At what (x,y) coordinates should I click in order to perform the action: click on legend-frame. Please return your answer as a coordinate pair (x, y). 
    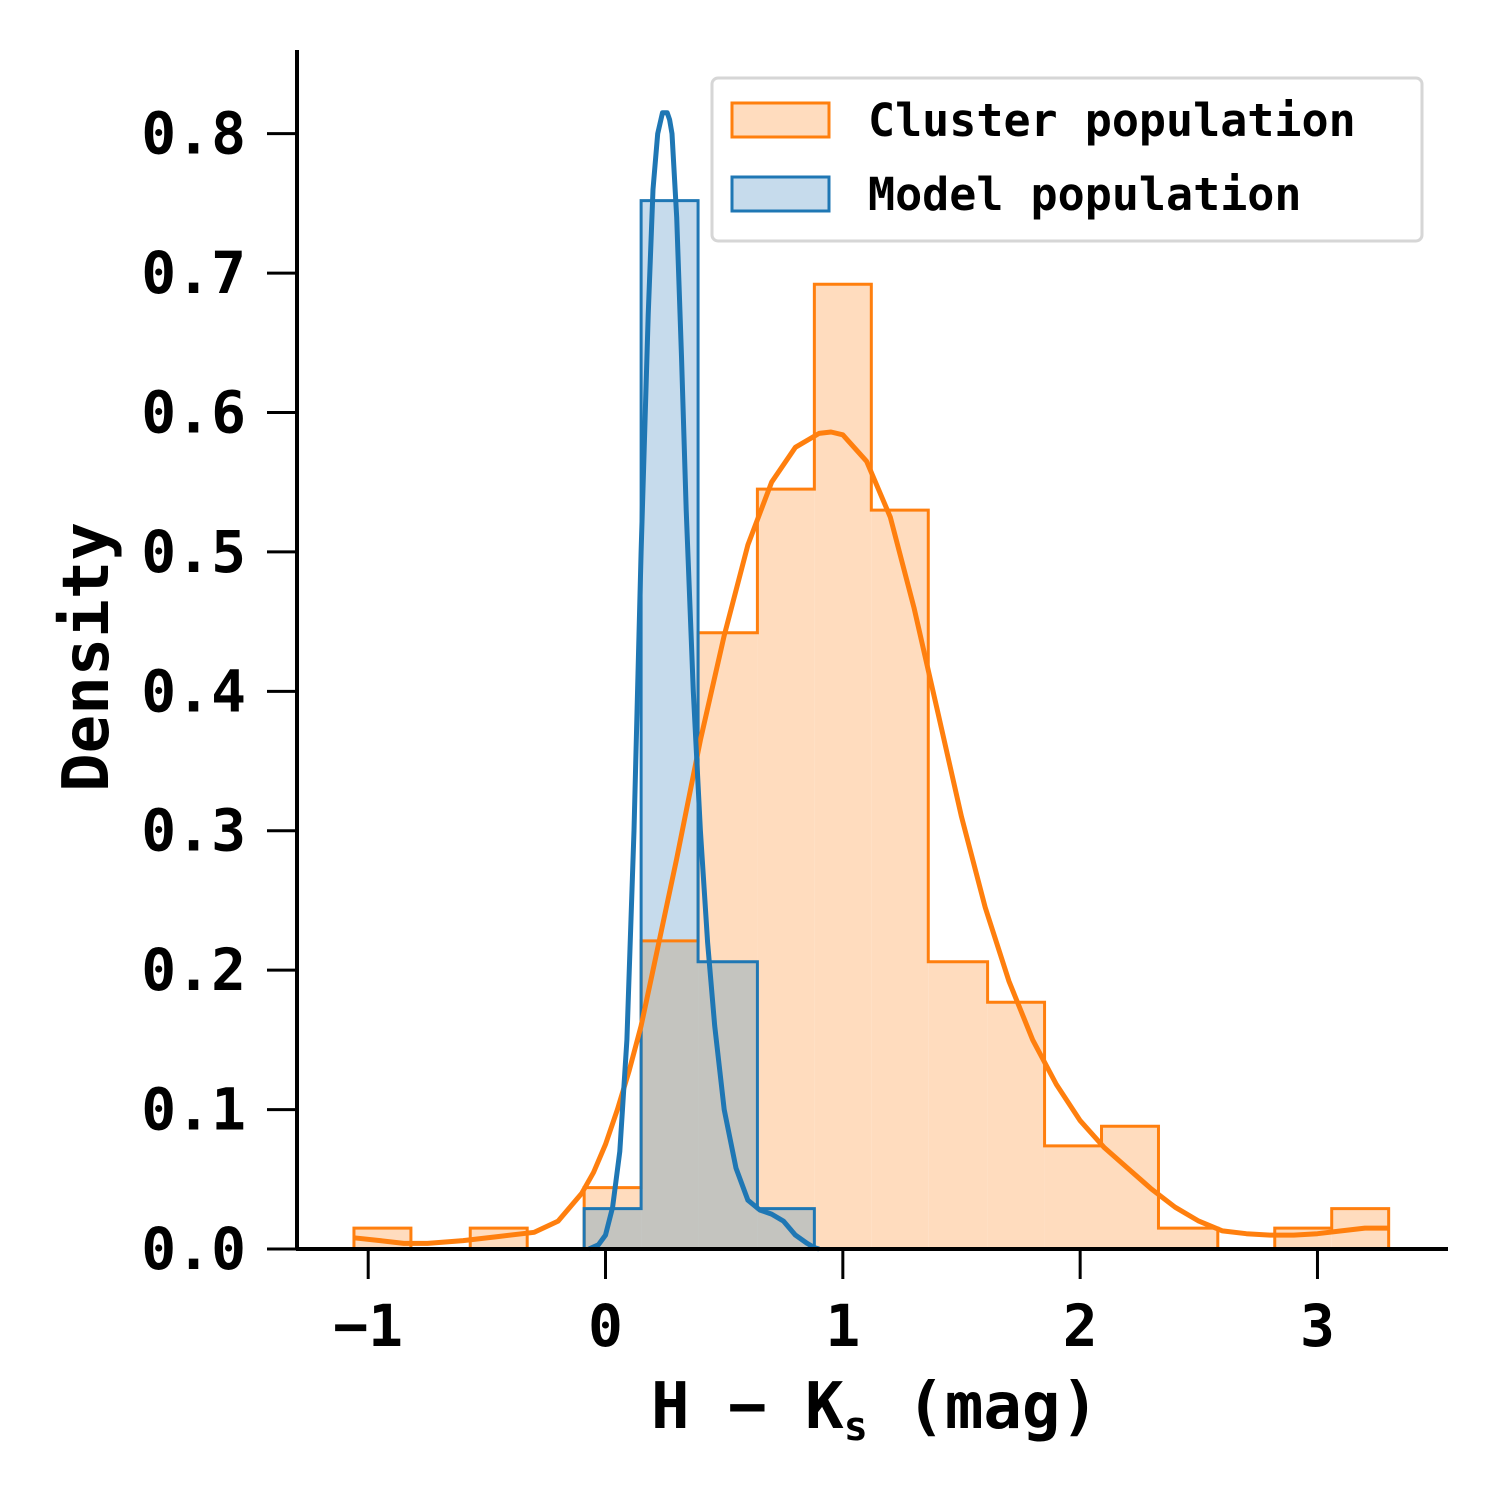
    Looking at the image, I should click on (1067, 159).